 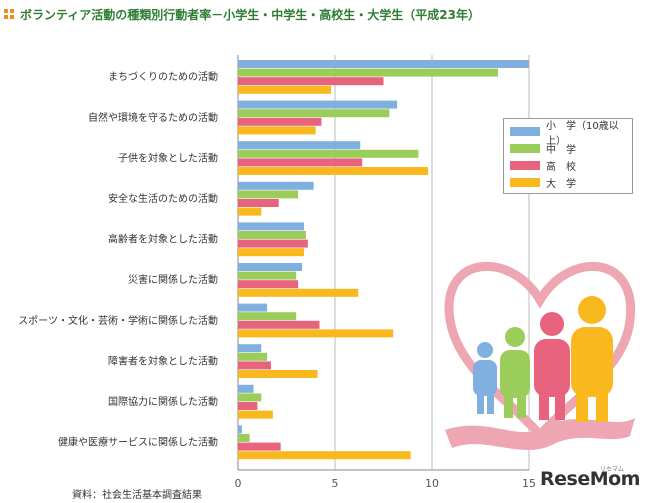 What do you see at coordinates (238, 483) in the screenshot?
I see `x-tick-label: 0` at bounding box center [238, 483].